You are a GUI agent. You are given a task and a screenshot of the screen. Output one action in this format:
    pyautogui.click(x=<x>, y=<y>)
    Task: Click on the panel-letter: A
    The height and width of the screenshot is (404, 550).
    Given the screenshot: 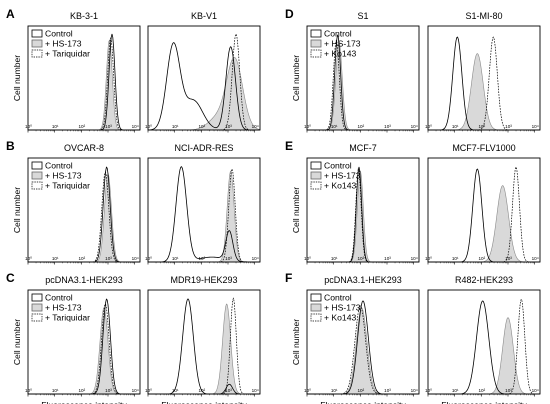 What is the action you would take?
    pyautogui.click(x=10, y=14)
    